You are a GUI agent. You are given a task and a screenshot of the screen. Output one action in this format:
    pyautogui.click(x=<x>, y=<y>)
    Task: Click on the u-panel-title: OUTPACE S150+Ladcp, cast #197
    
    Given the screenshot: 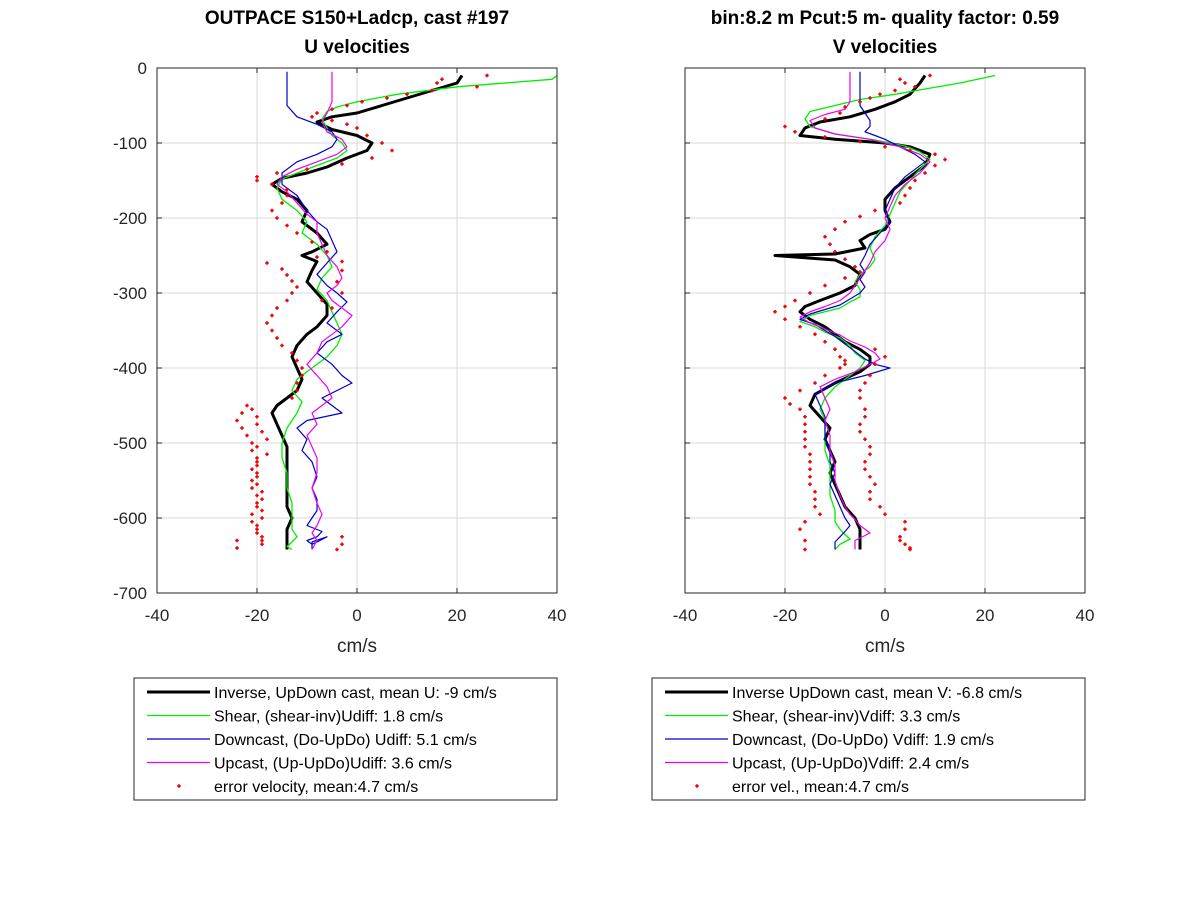 What is the action you would take?
    pyautogui.click(x=357, y=18)
    